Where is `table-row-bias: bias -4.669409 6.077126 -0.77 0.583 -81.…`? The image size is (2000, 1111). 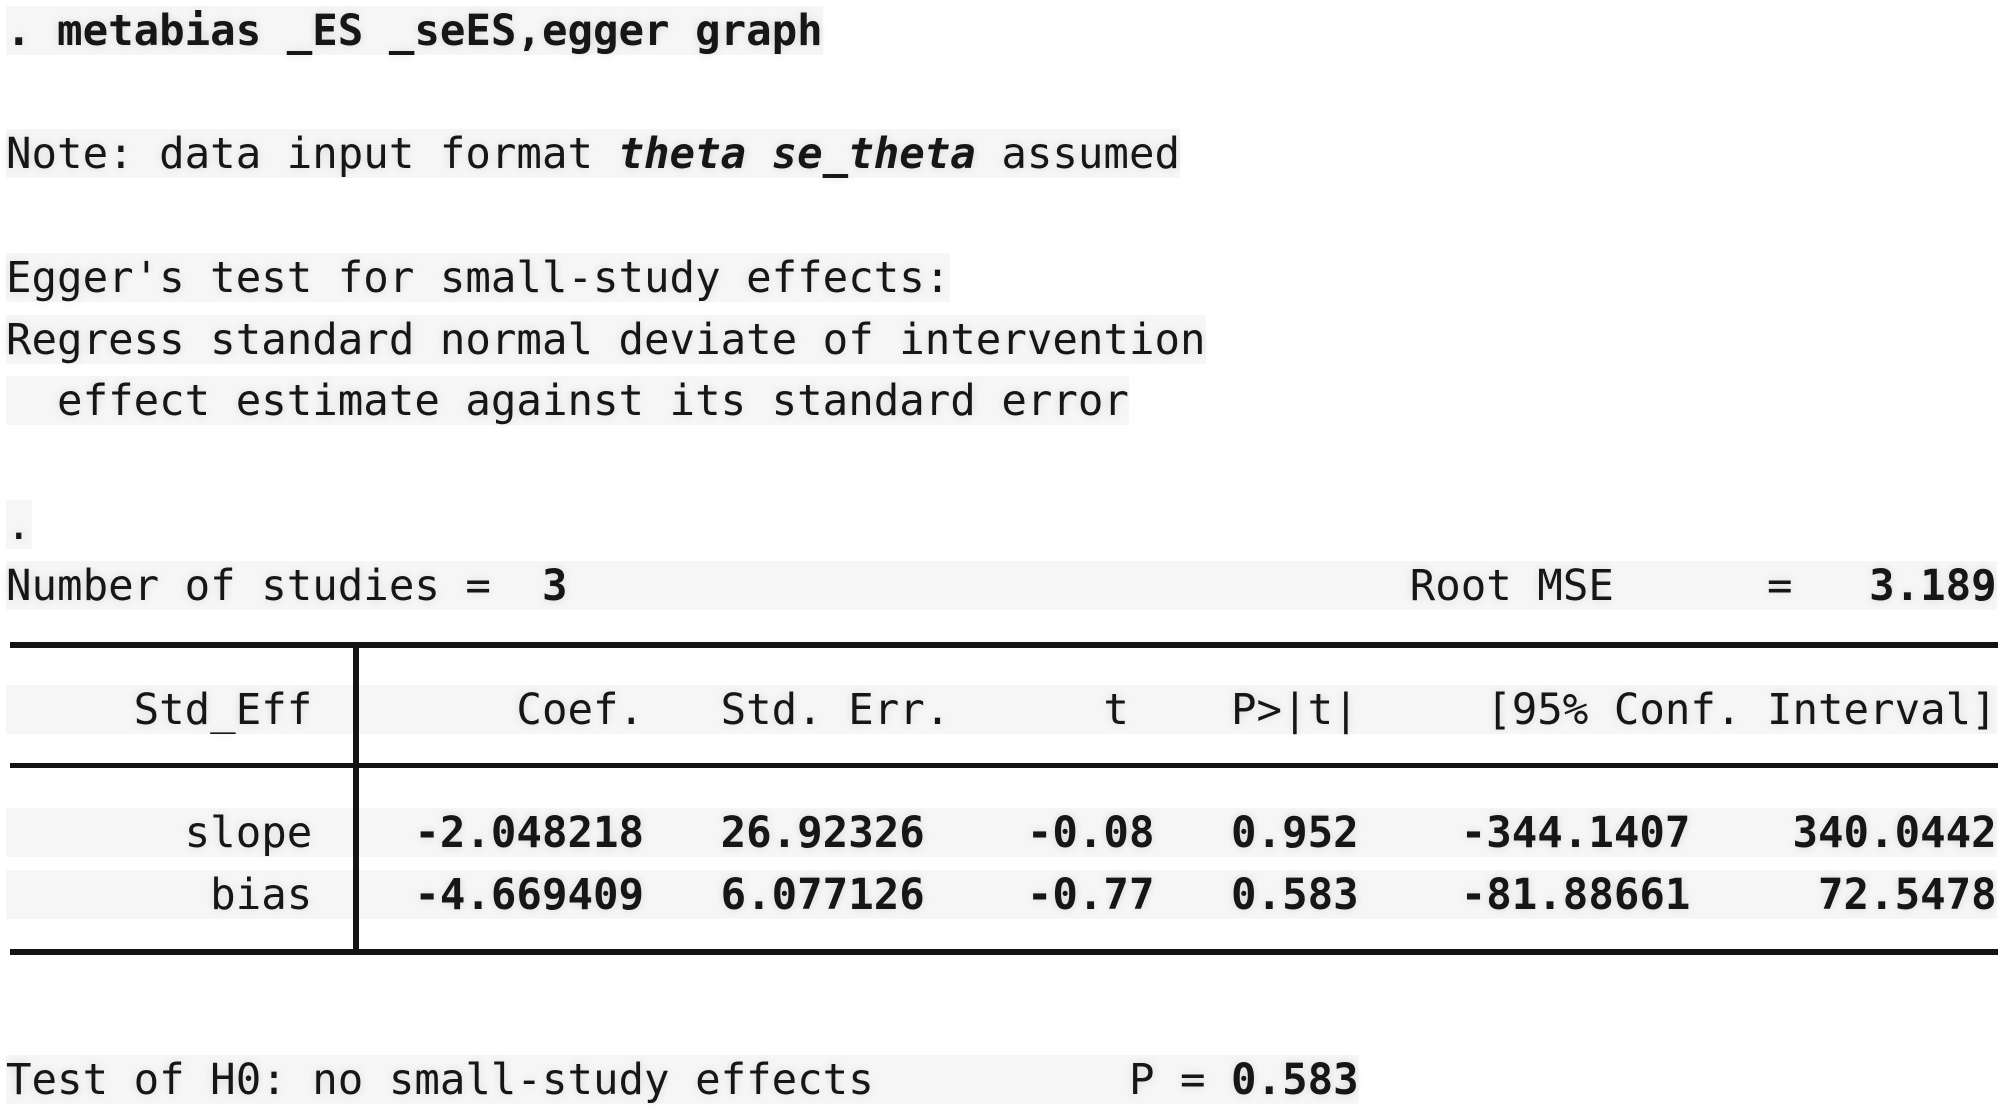 table-row-bias: bias -4.669409 6.077126 -0.77 0.583 -81.… is located at coordinates (1001, 895).